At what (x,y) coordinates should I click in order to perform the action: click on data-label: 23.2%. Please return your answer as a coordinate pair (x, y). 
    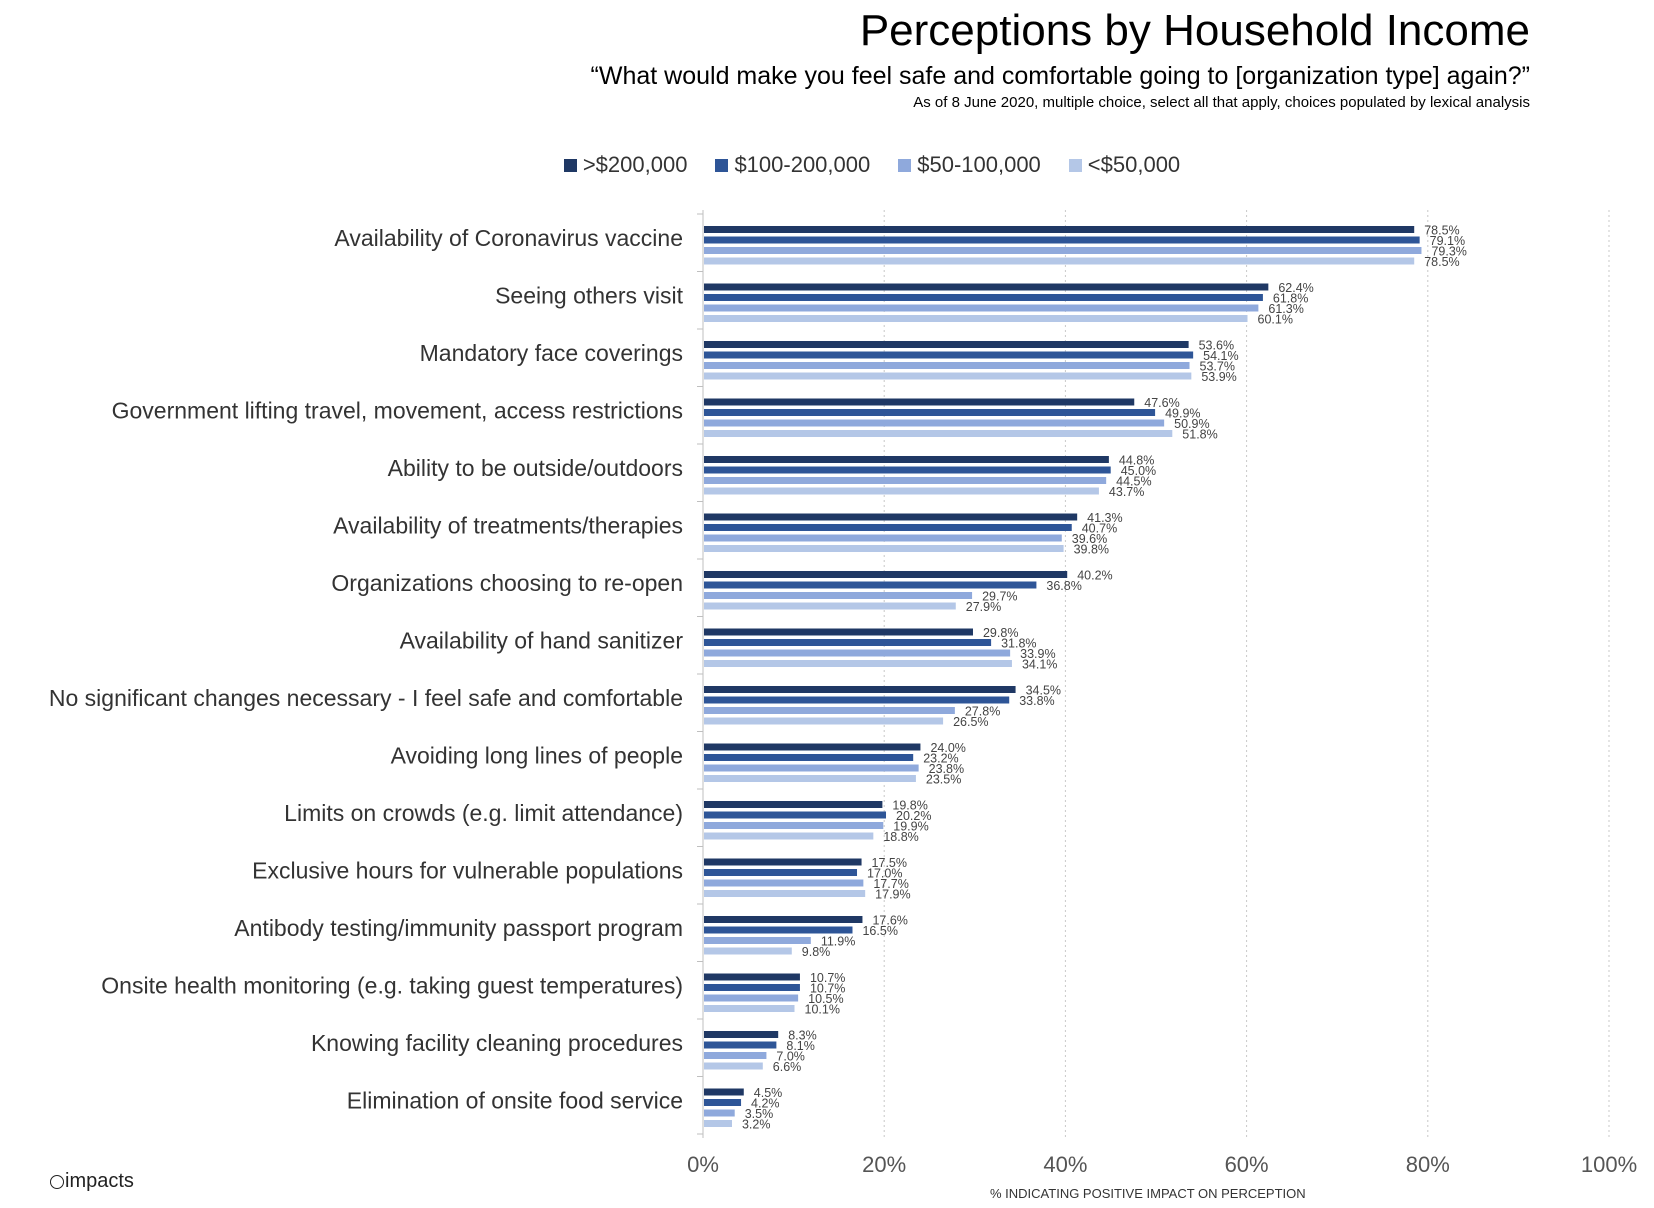
    Looking at the image, I should click on (940, 759).